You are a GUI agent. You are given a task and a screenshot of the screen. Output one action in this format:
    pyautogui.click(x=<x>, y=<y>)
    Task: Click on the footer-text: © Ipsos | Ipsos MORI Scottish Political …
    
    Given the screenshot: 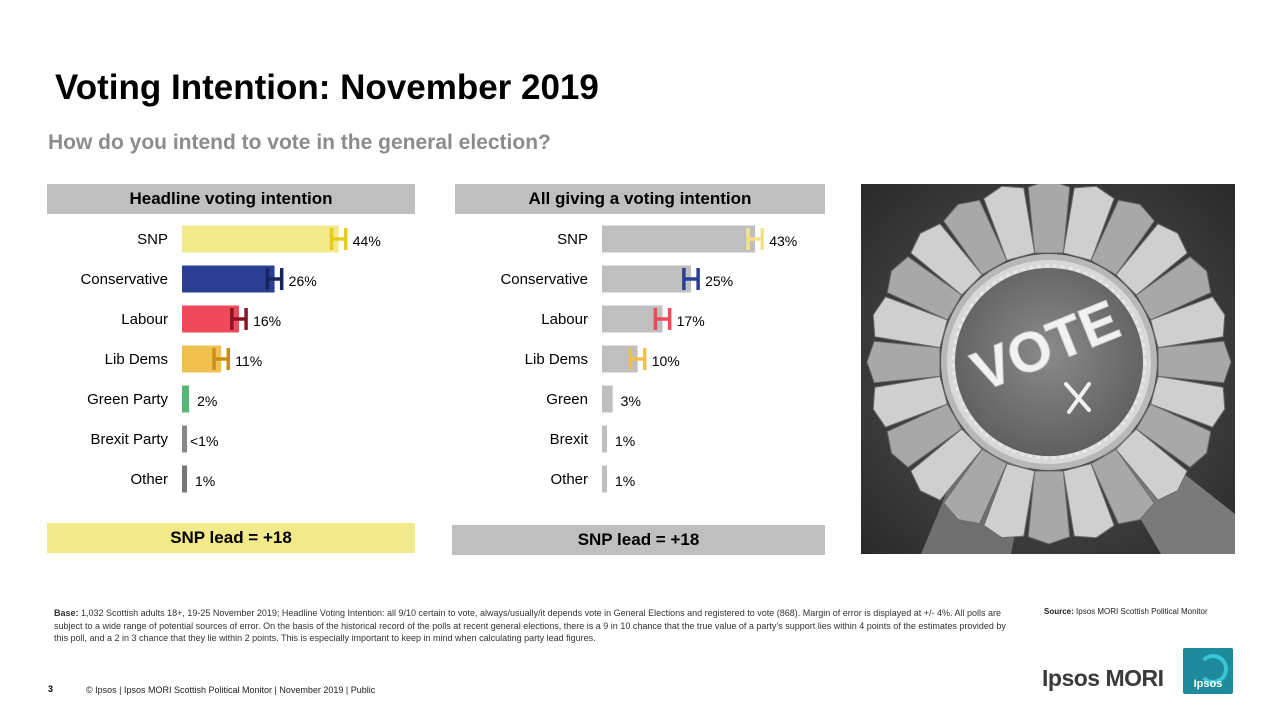 What is the action you would take?
    pyautogui.click(x=231, y=690)
    